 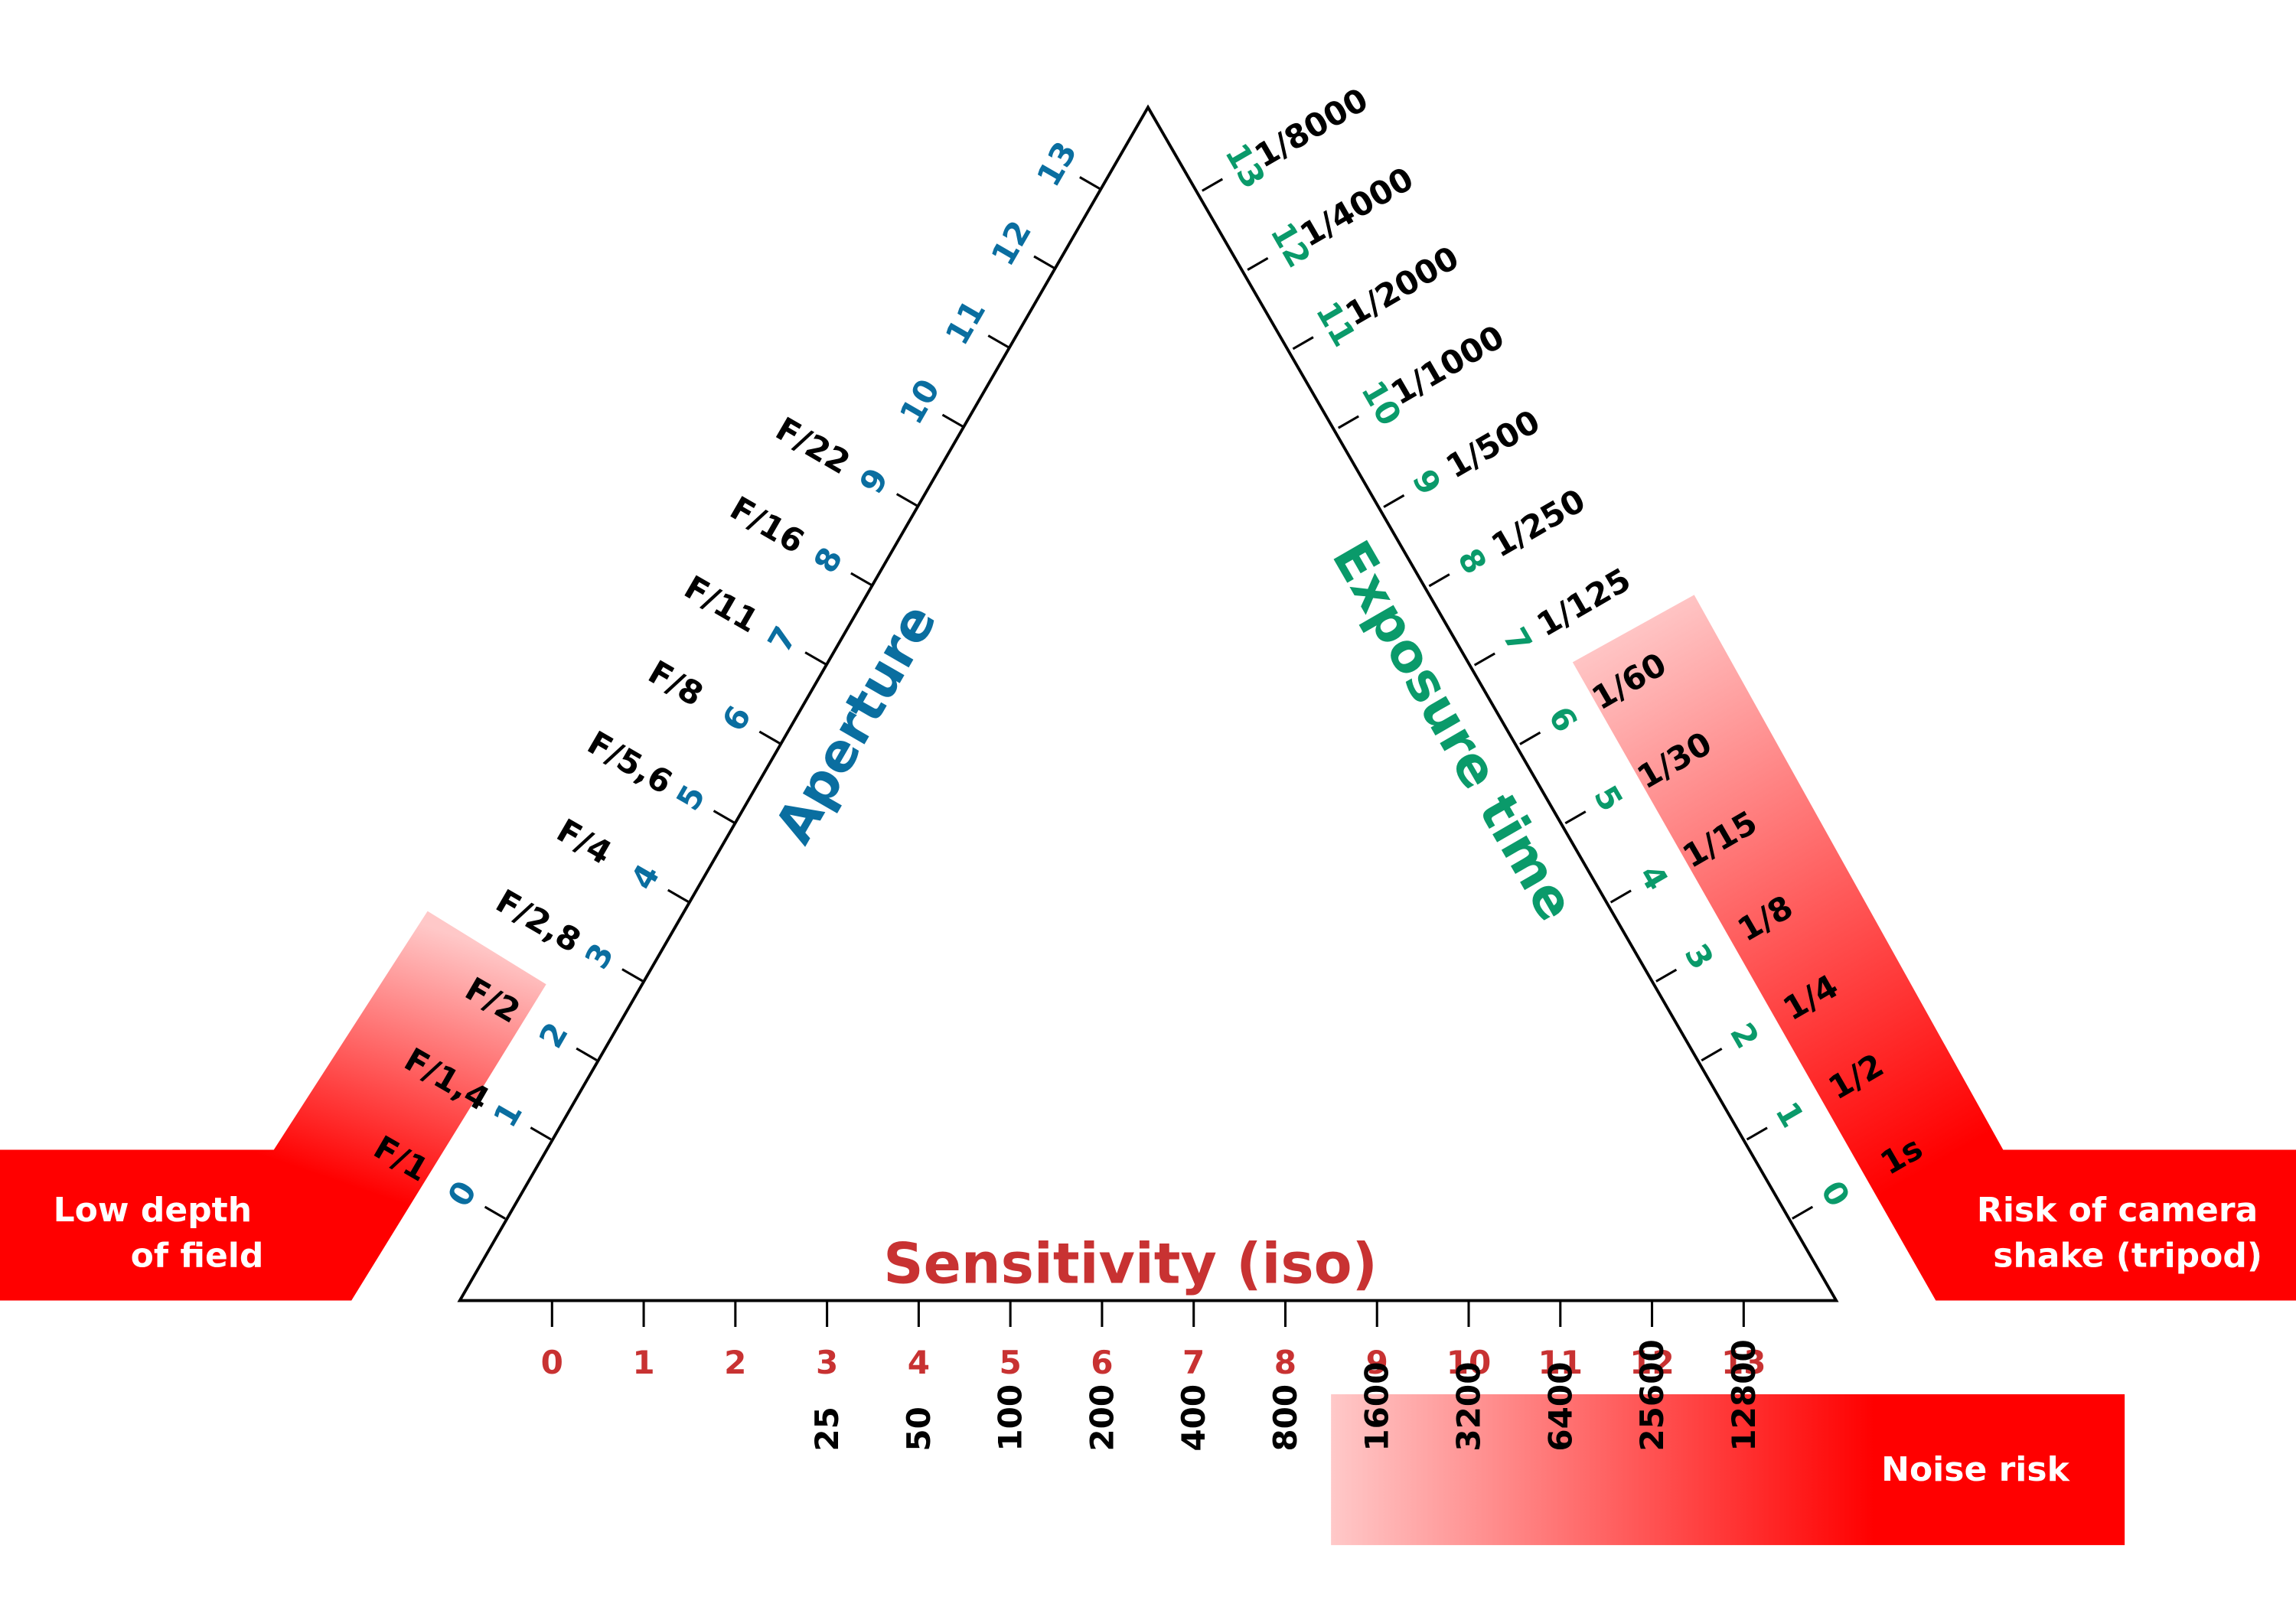 What do you see at coordinates (538, 921) in the screenshot?
I see `aperture-value-label: F/2,8` at bounding box center [538, 921].